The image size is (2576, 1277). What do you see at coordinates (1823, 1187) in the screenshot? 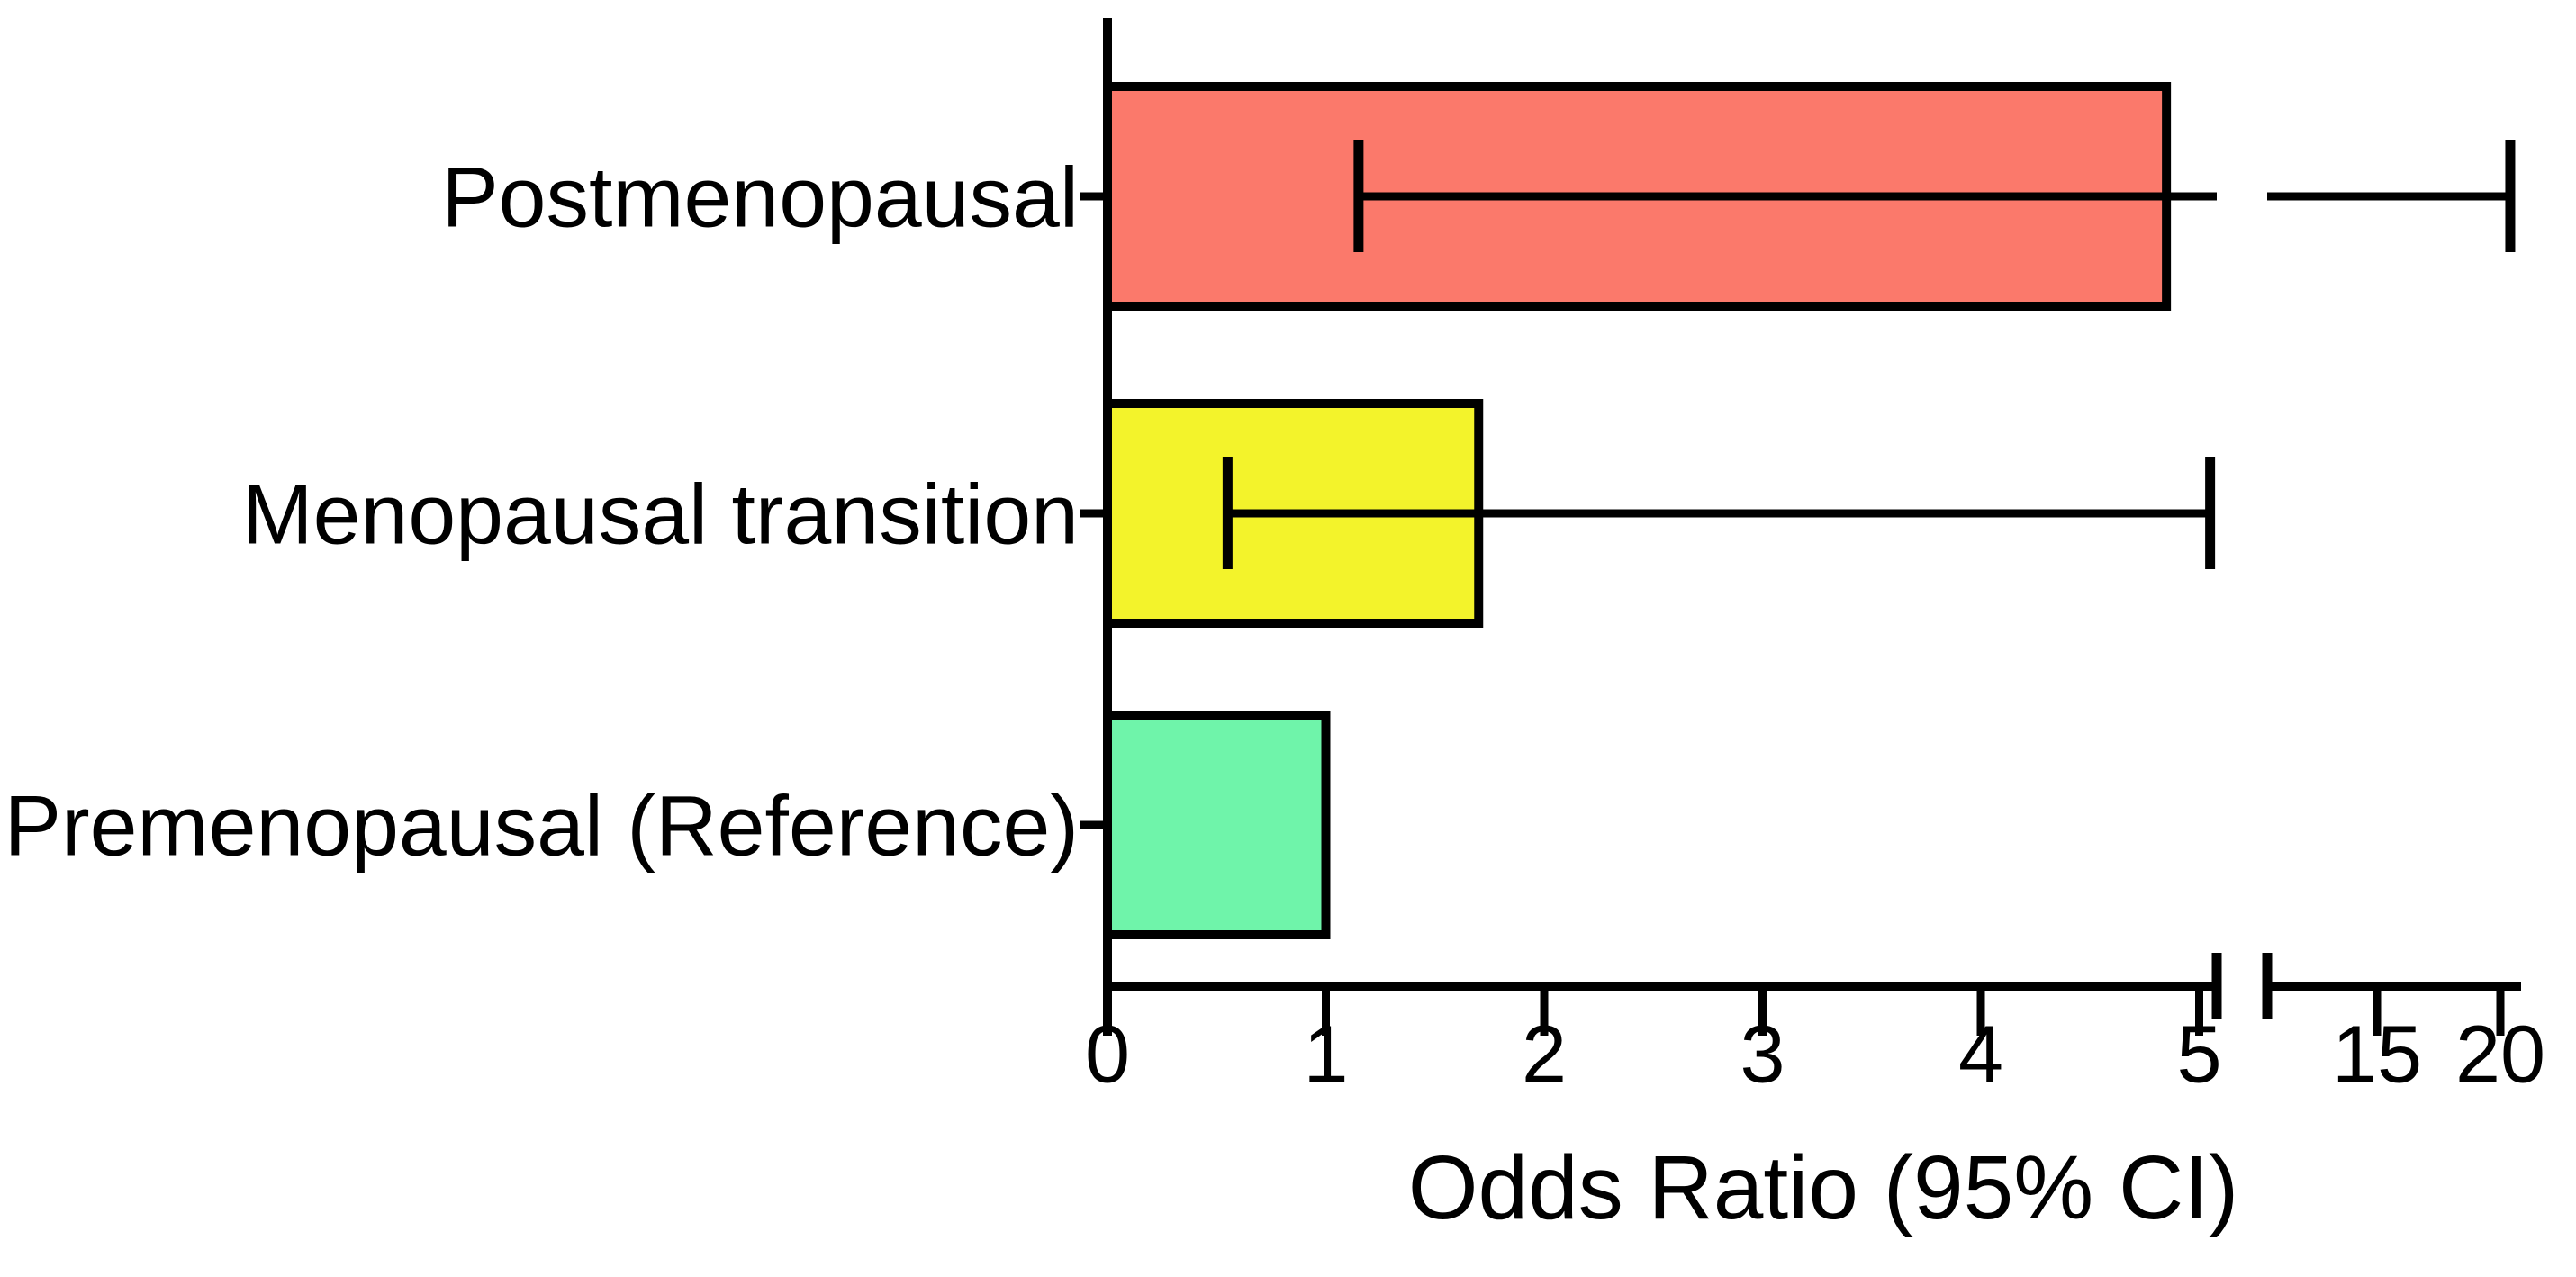
I see `x-axis-title: Odds Ratio (95% CI)` at bounding box center [1823, 1187].